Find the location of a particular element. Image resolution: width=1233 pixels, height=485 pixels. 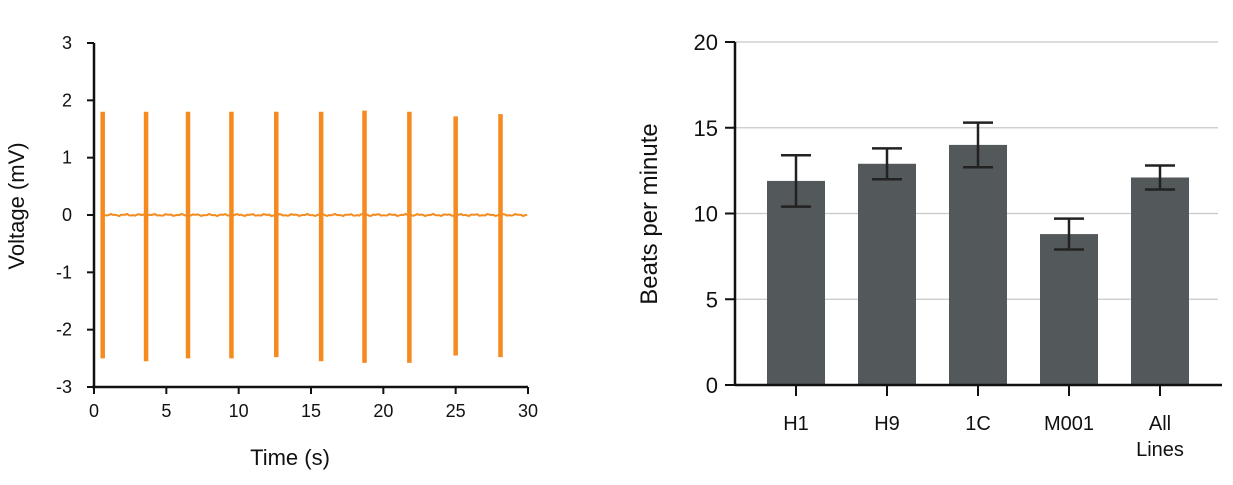

baseline-trace is located at coordinates (314, 215).